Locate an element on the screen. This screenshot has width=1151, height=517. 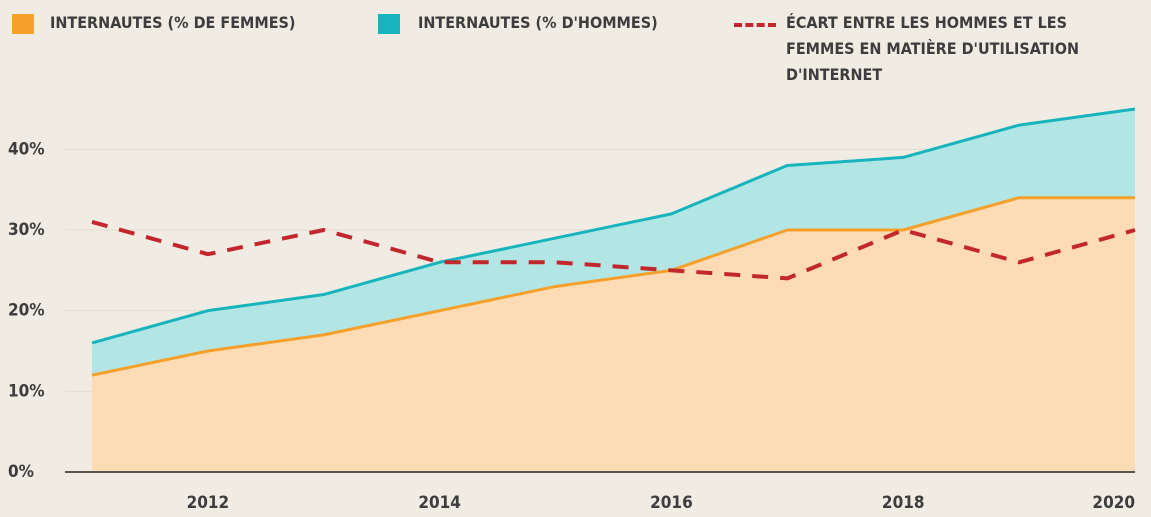
legend-item: INTERNAUTES (% DE FEMMES) is located at coordinates (153, 23).